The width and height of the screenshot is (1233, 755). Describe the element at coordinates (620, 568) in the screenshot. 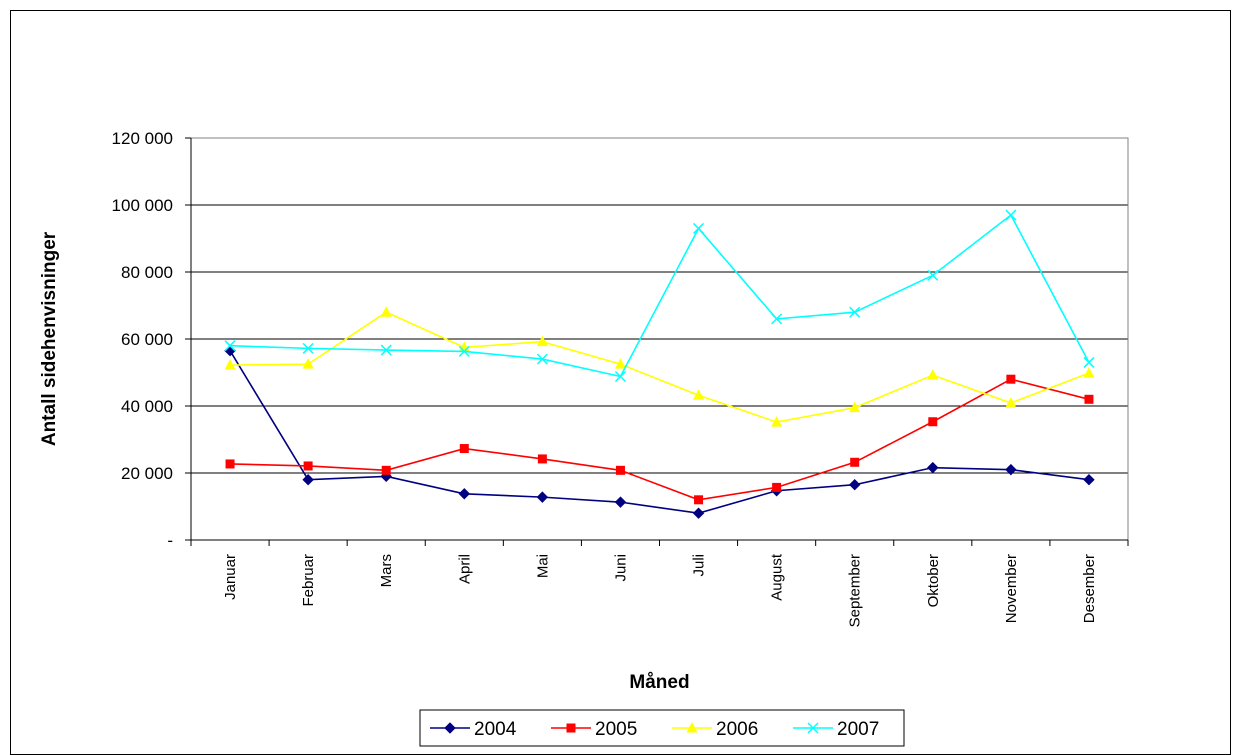

I see `x-tick-label: Juni` at that location.